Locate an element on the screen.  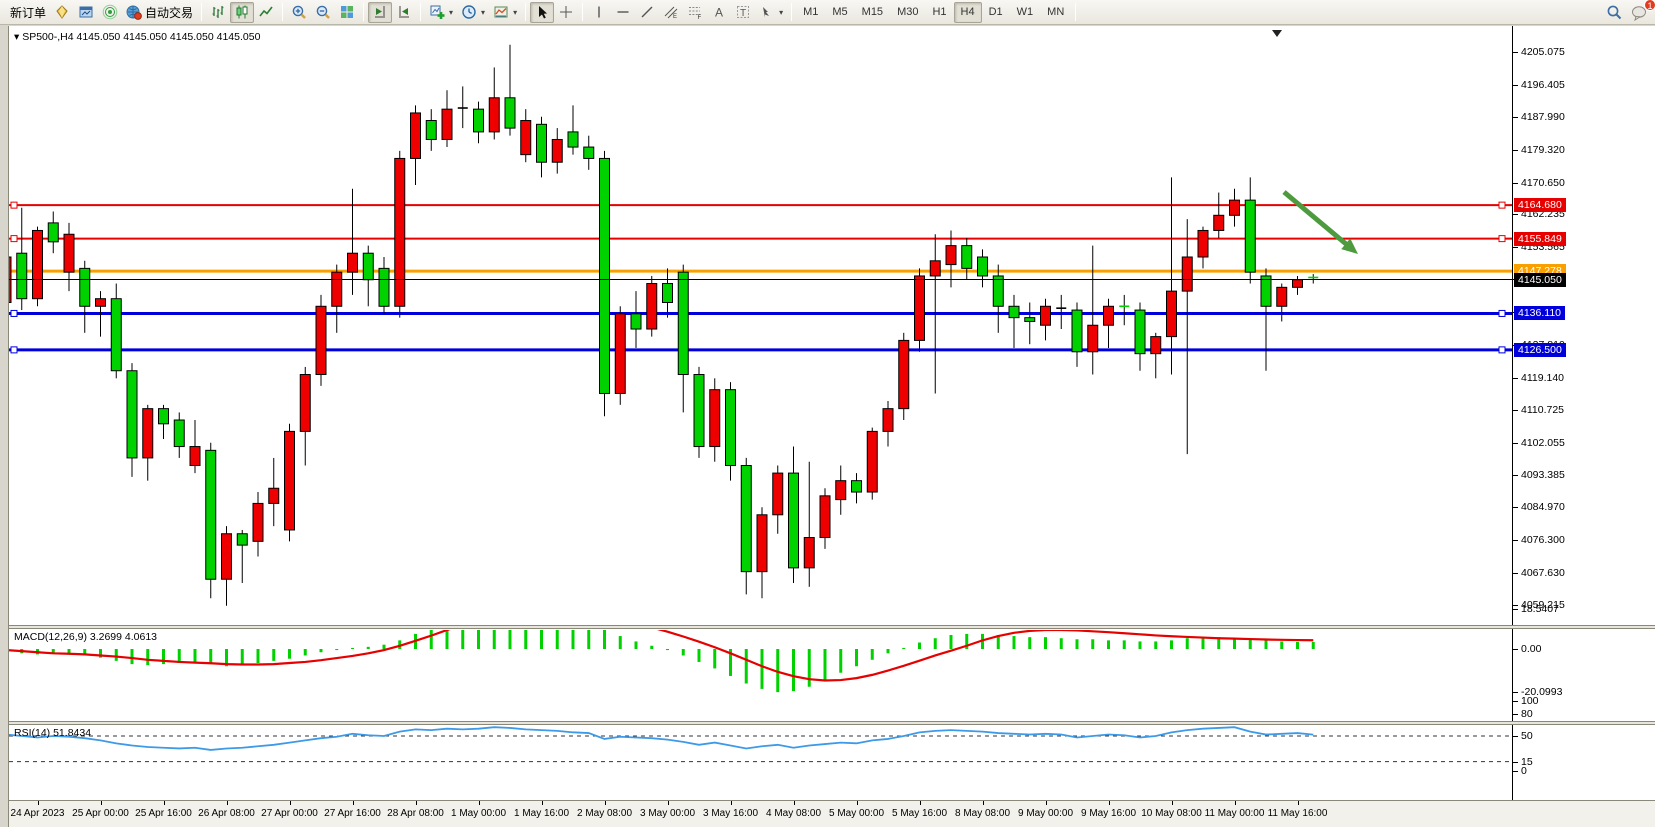
market-watch-button is located at coordinates (86, 12).